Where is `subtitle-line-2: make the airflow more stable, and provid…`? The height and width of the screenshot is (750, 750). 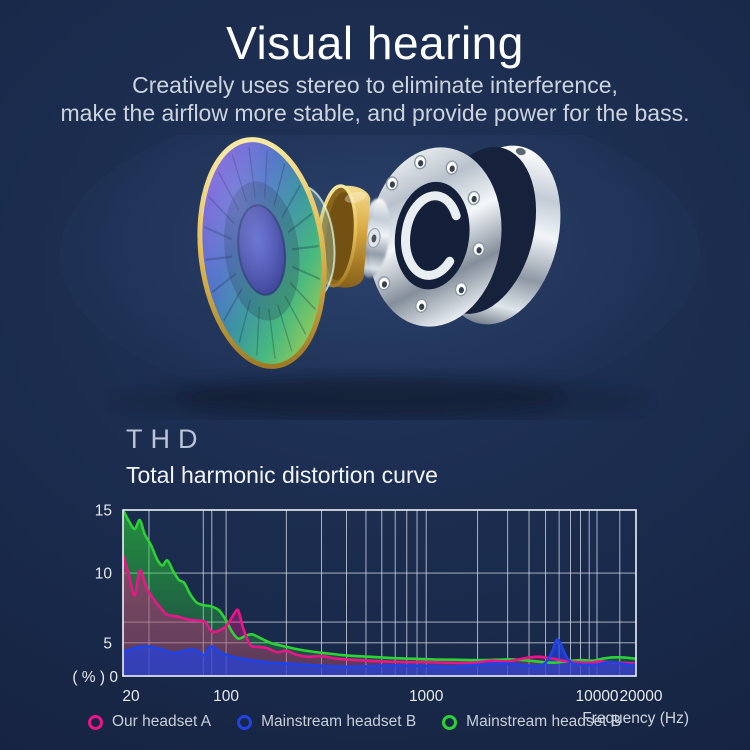 subtitle-line-2: make the airflow more stable, and provid… is located at coordinates (375, 113).